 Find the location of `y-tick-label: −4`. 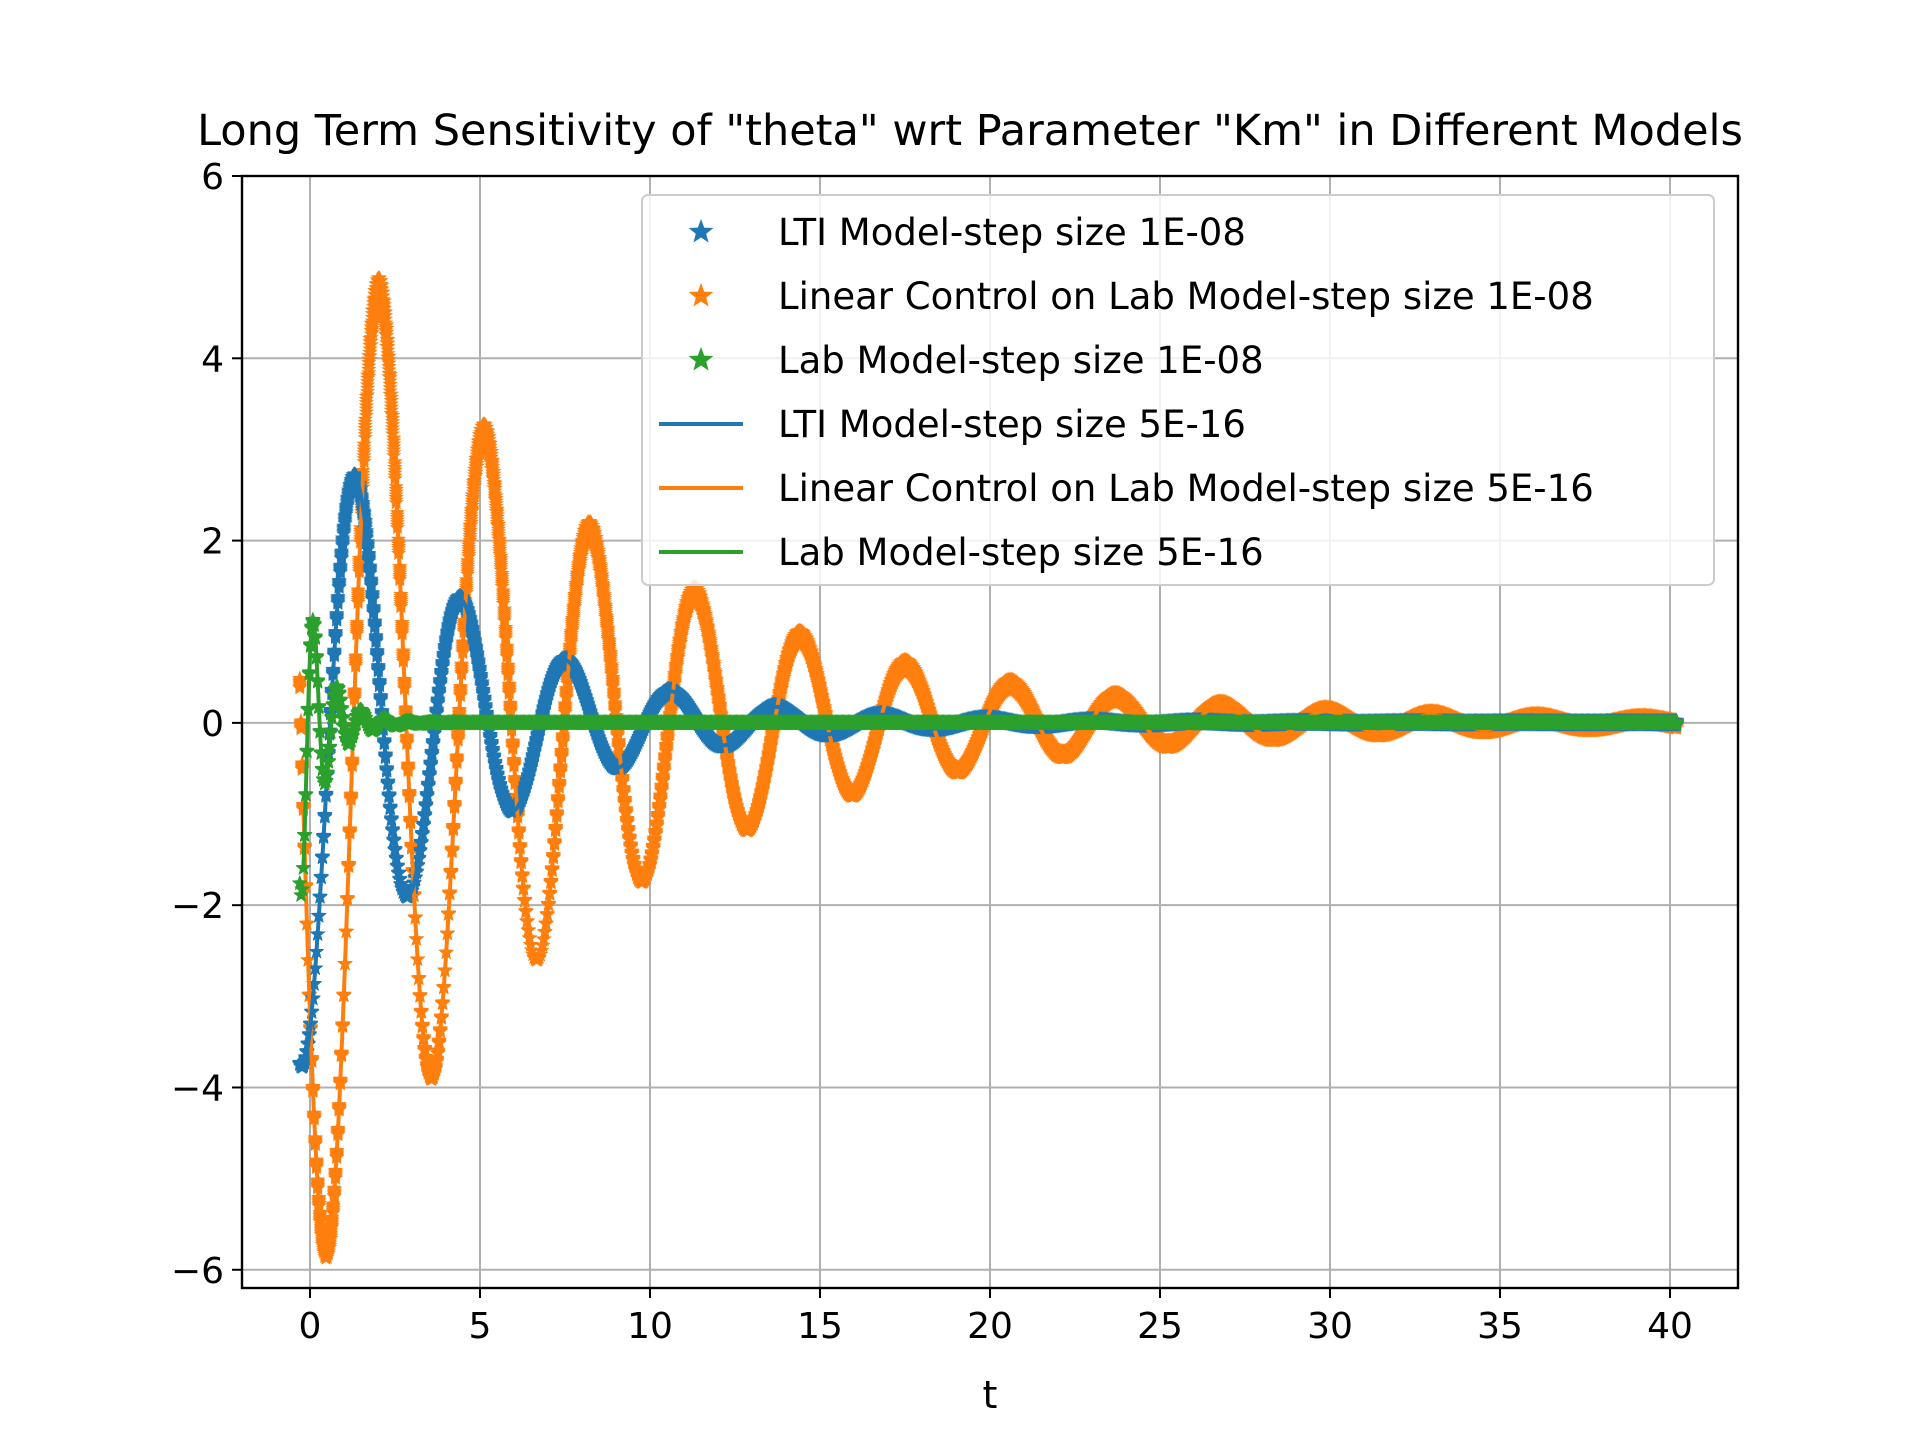

y-tick-label: −4 is located at coordinates (197, 1088).